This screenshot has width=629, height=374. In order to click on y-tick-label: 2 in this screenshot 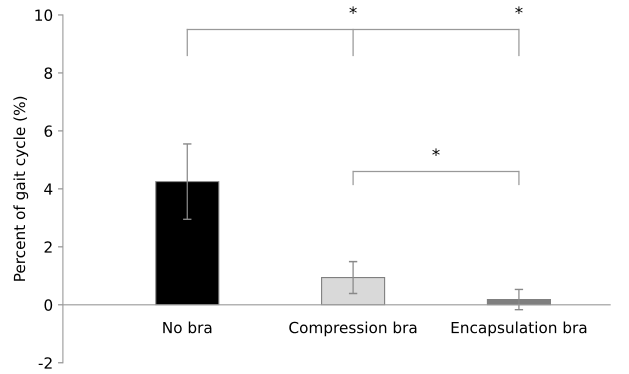, I will do `click(48, 247)`.